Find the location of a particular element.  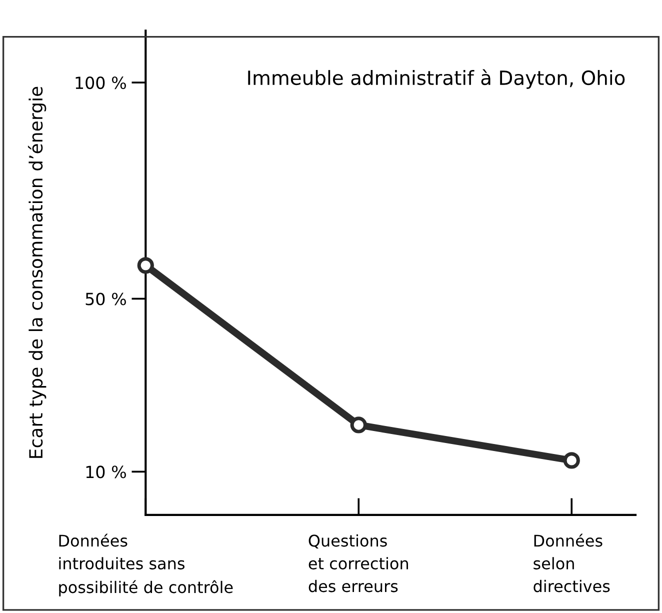

x-tick-label: Questions et correction des erreurs is located at coordinates (358, 563).